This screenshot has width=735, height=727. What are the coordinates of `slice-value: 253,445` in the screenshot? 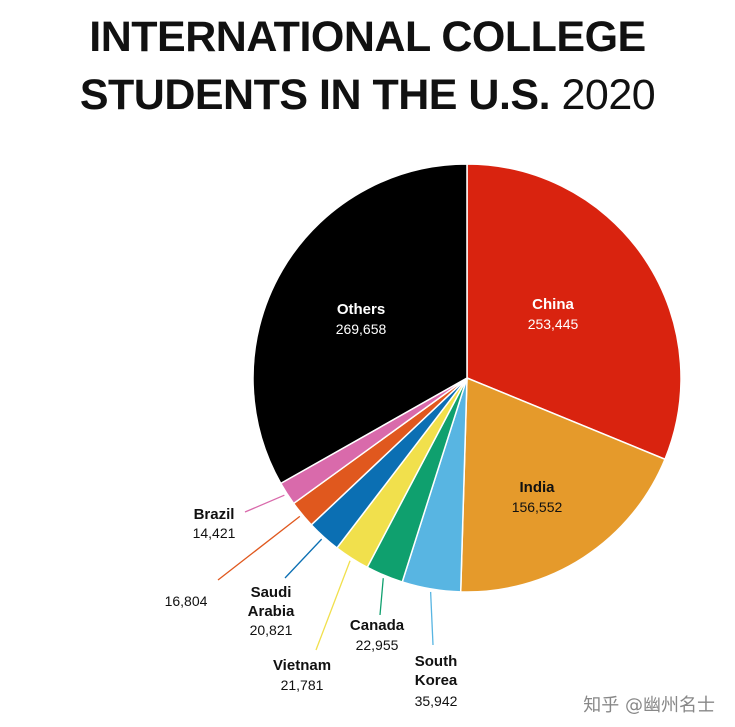 It's located at (553, 324).